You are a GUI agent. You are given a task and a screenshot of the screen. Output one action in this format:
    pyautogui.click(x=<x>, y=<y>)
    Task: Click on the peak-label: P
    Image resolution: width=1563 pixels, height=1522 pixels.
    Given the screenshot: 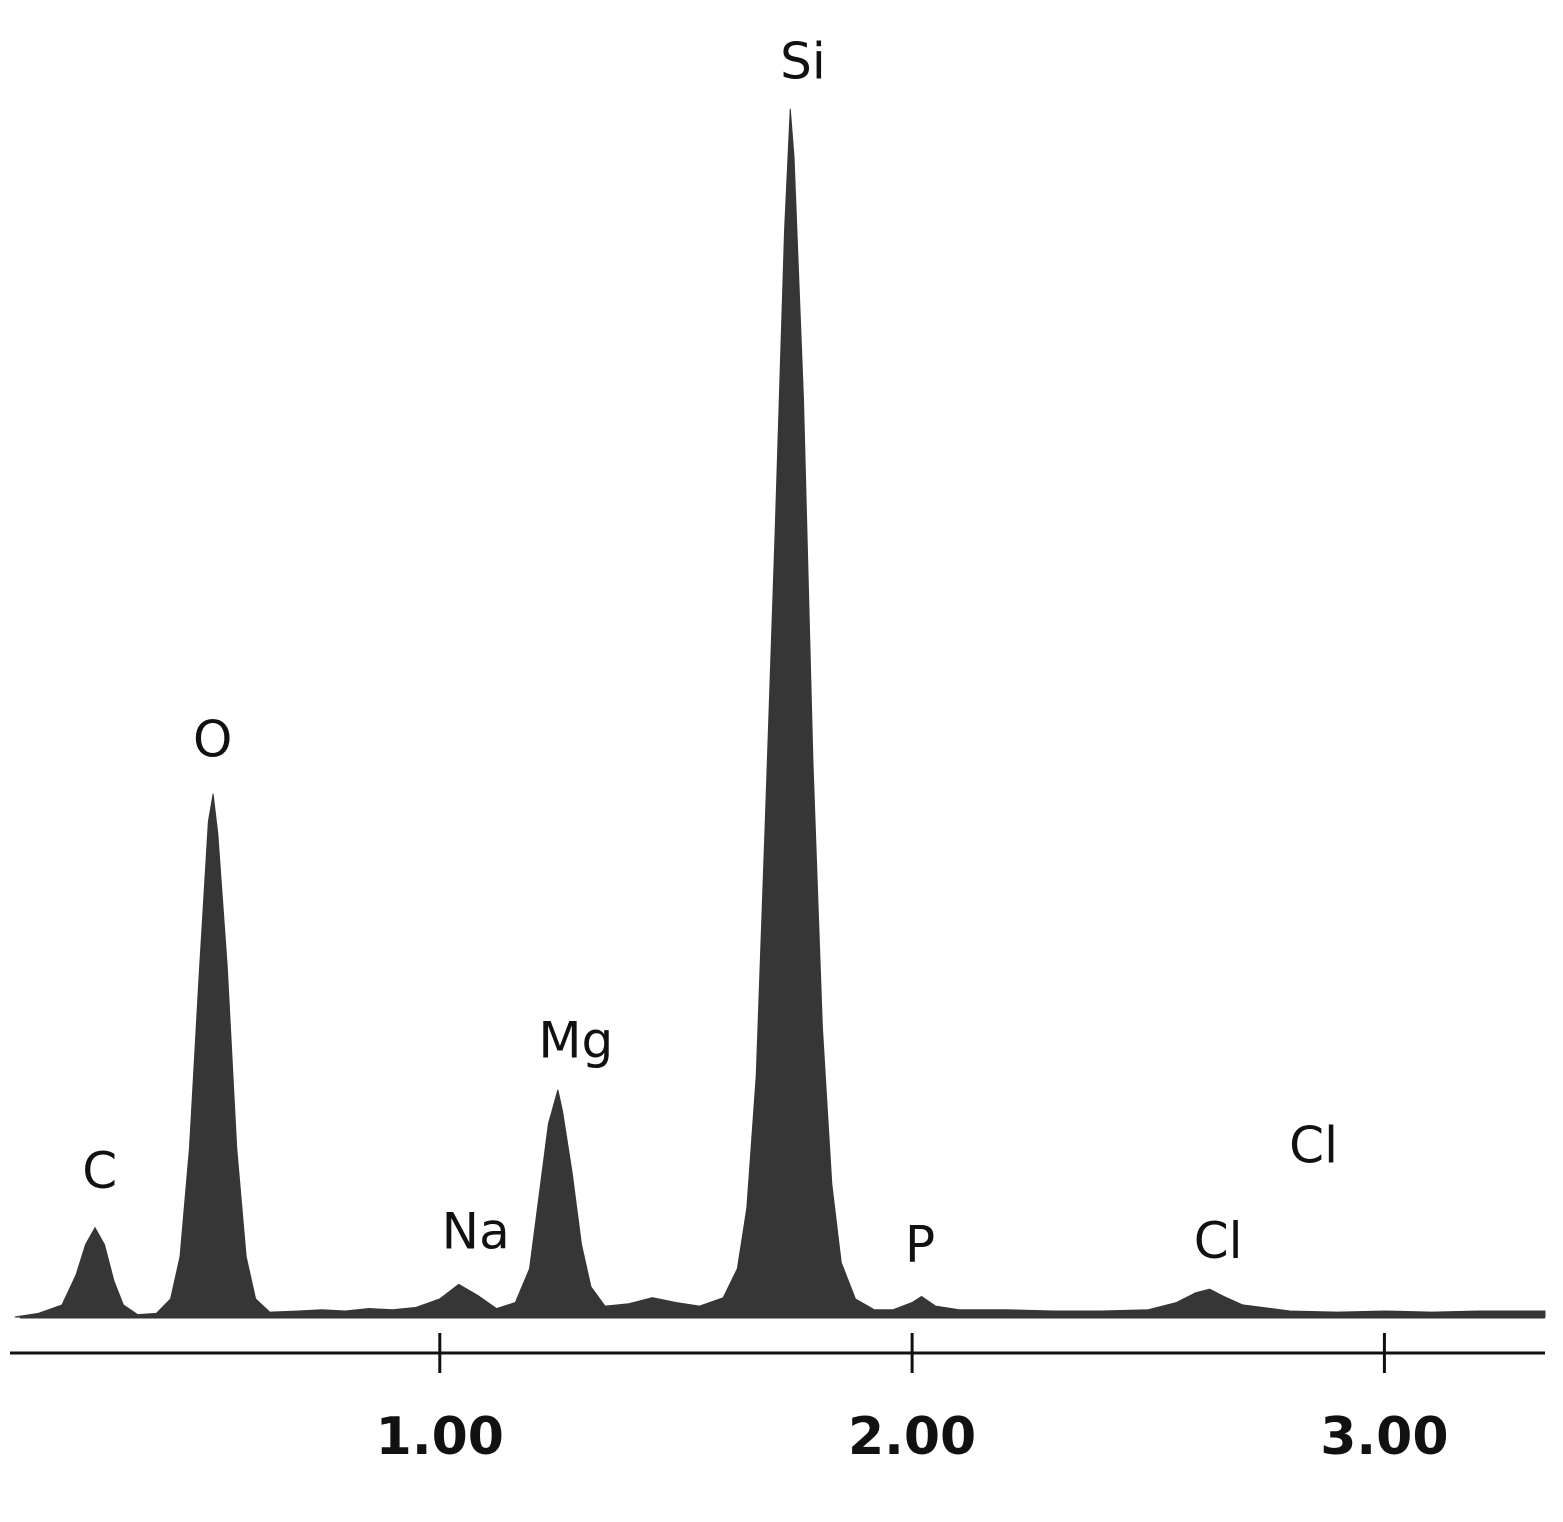 What is the action you would take?
    pyautogui.click(x=920, y=1245)
    